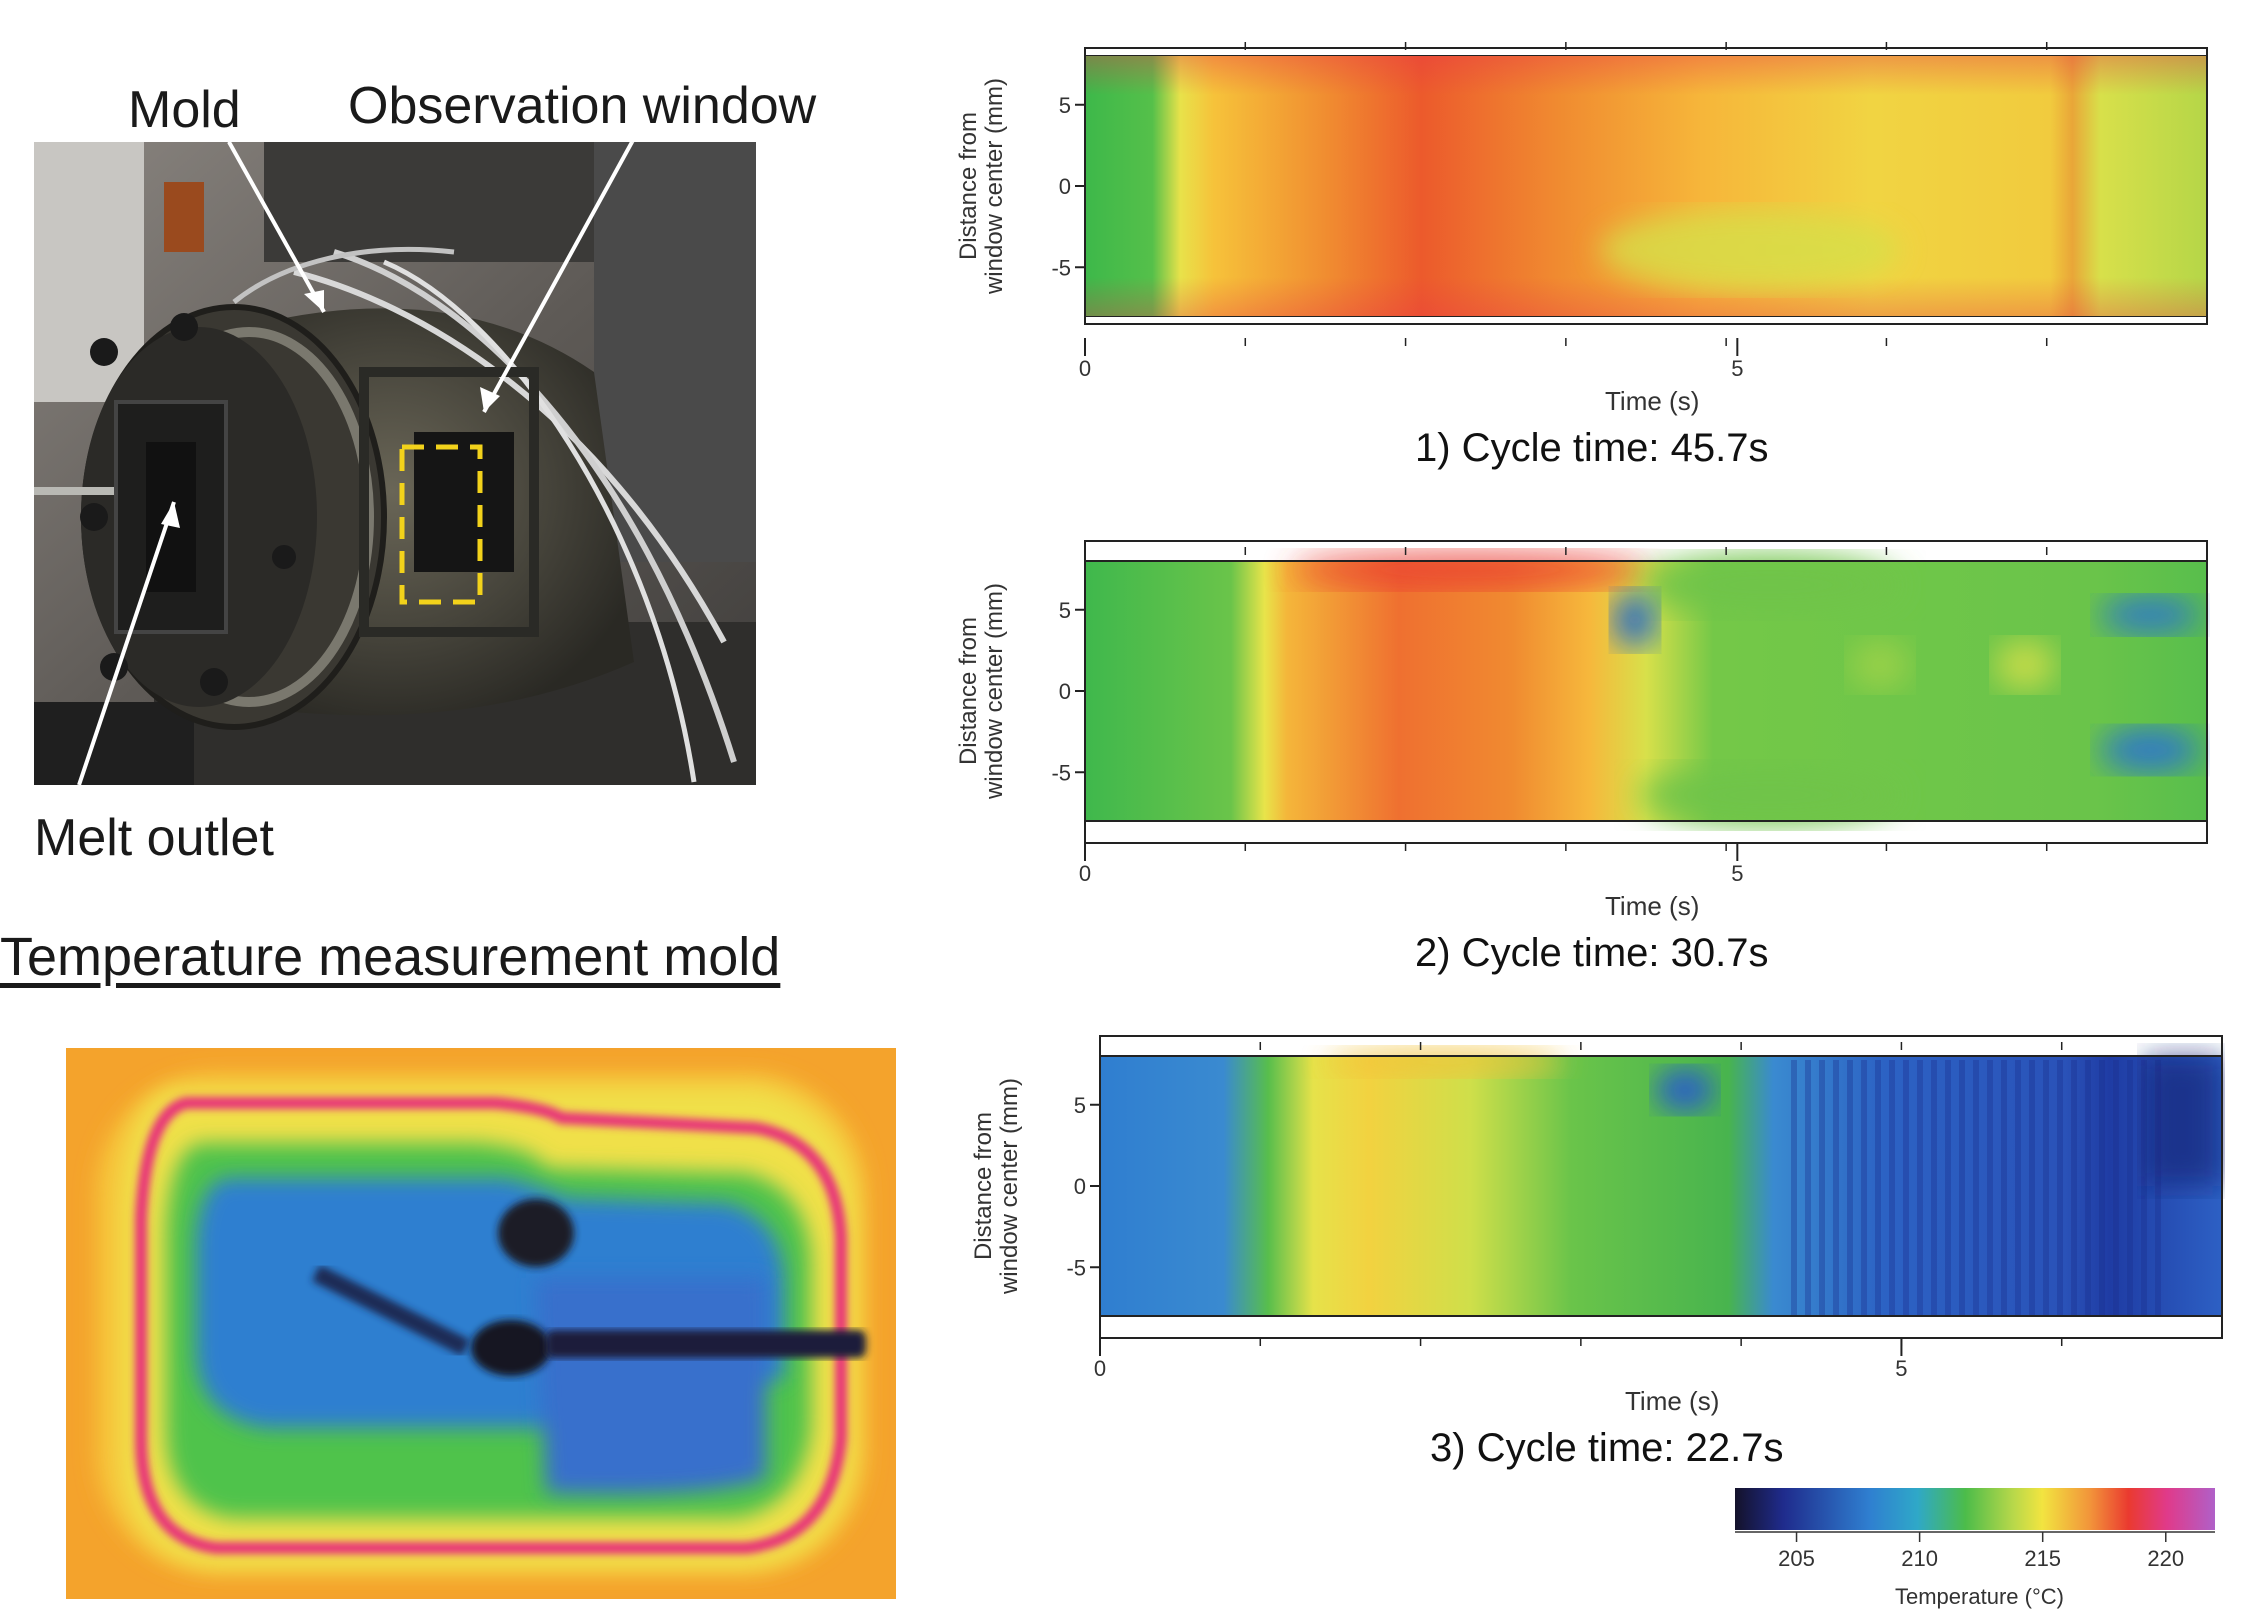  I want to click on y-axis-title-1: Distance from window center (mm), so click(981, 186).